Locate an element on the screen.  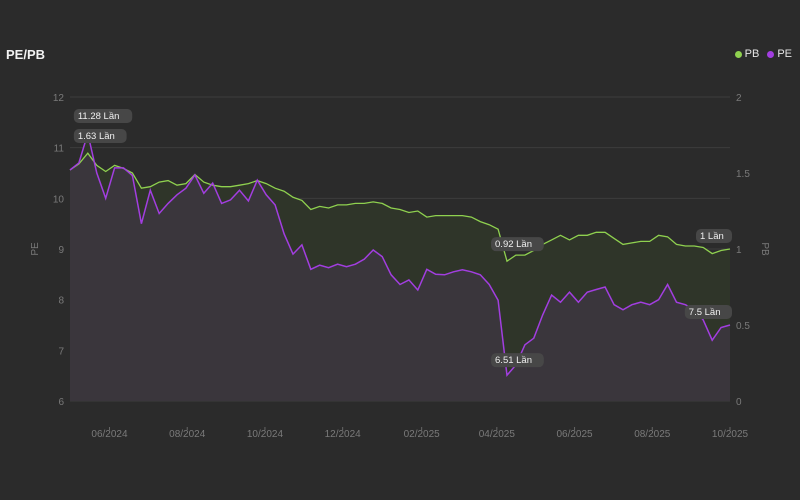
y-tick-right: 2 is located at coordinates (739, 98).